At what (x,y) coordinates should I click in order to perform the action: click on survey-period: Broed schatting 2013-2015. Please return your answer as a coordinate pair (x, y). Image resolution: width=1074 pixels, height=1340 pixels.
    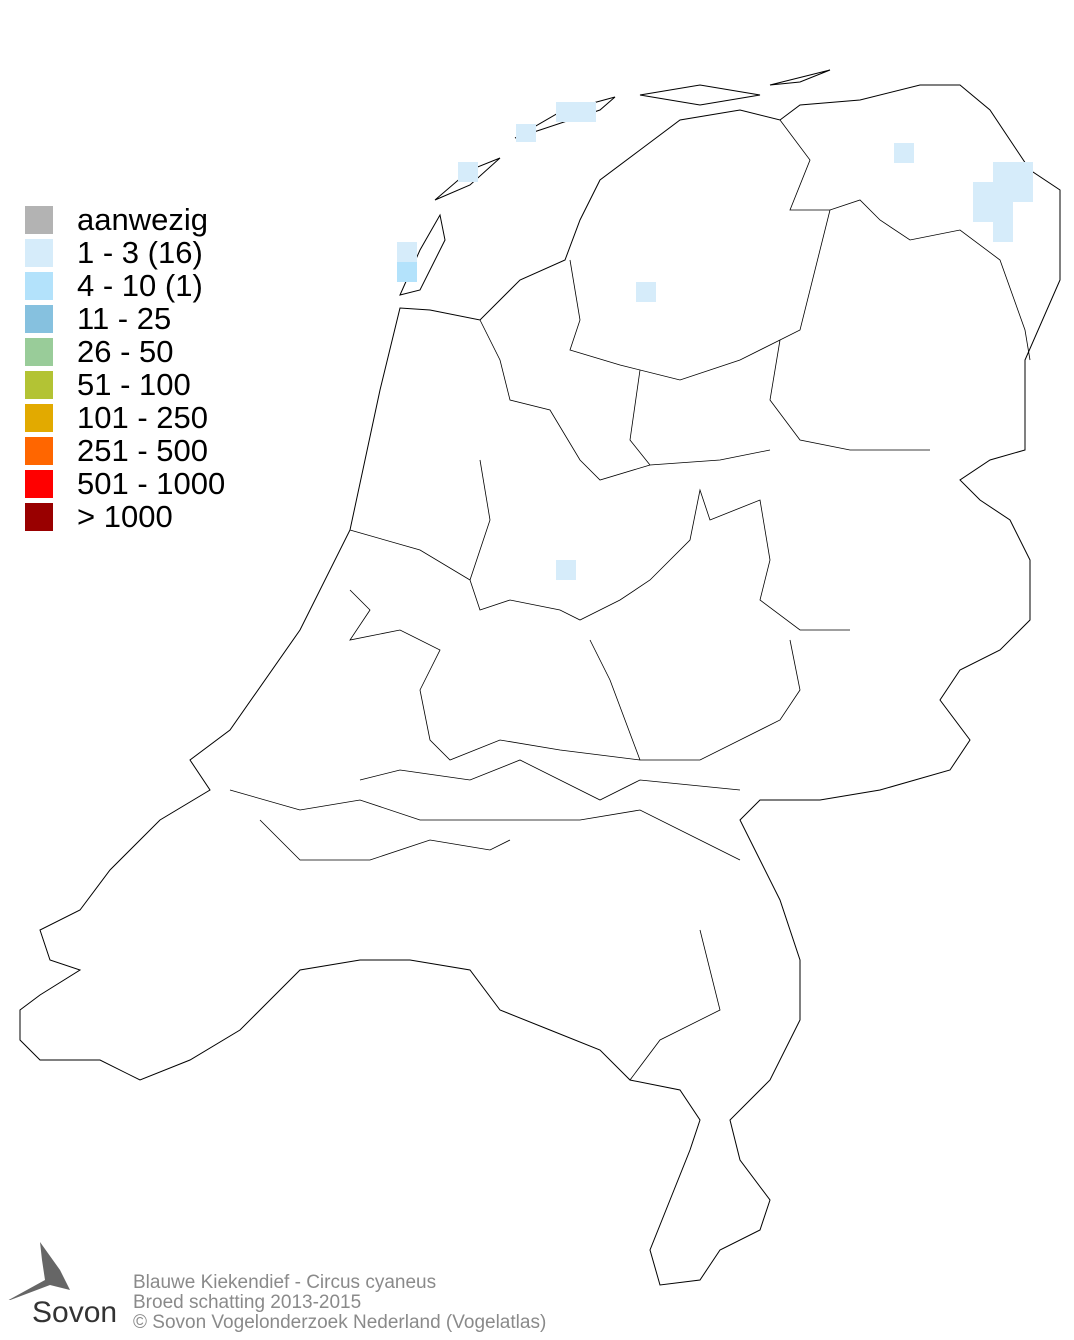
    Looking at the image, I should click on (247, 1302).